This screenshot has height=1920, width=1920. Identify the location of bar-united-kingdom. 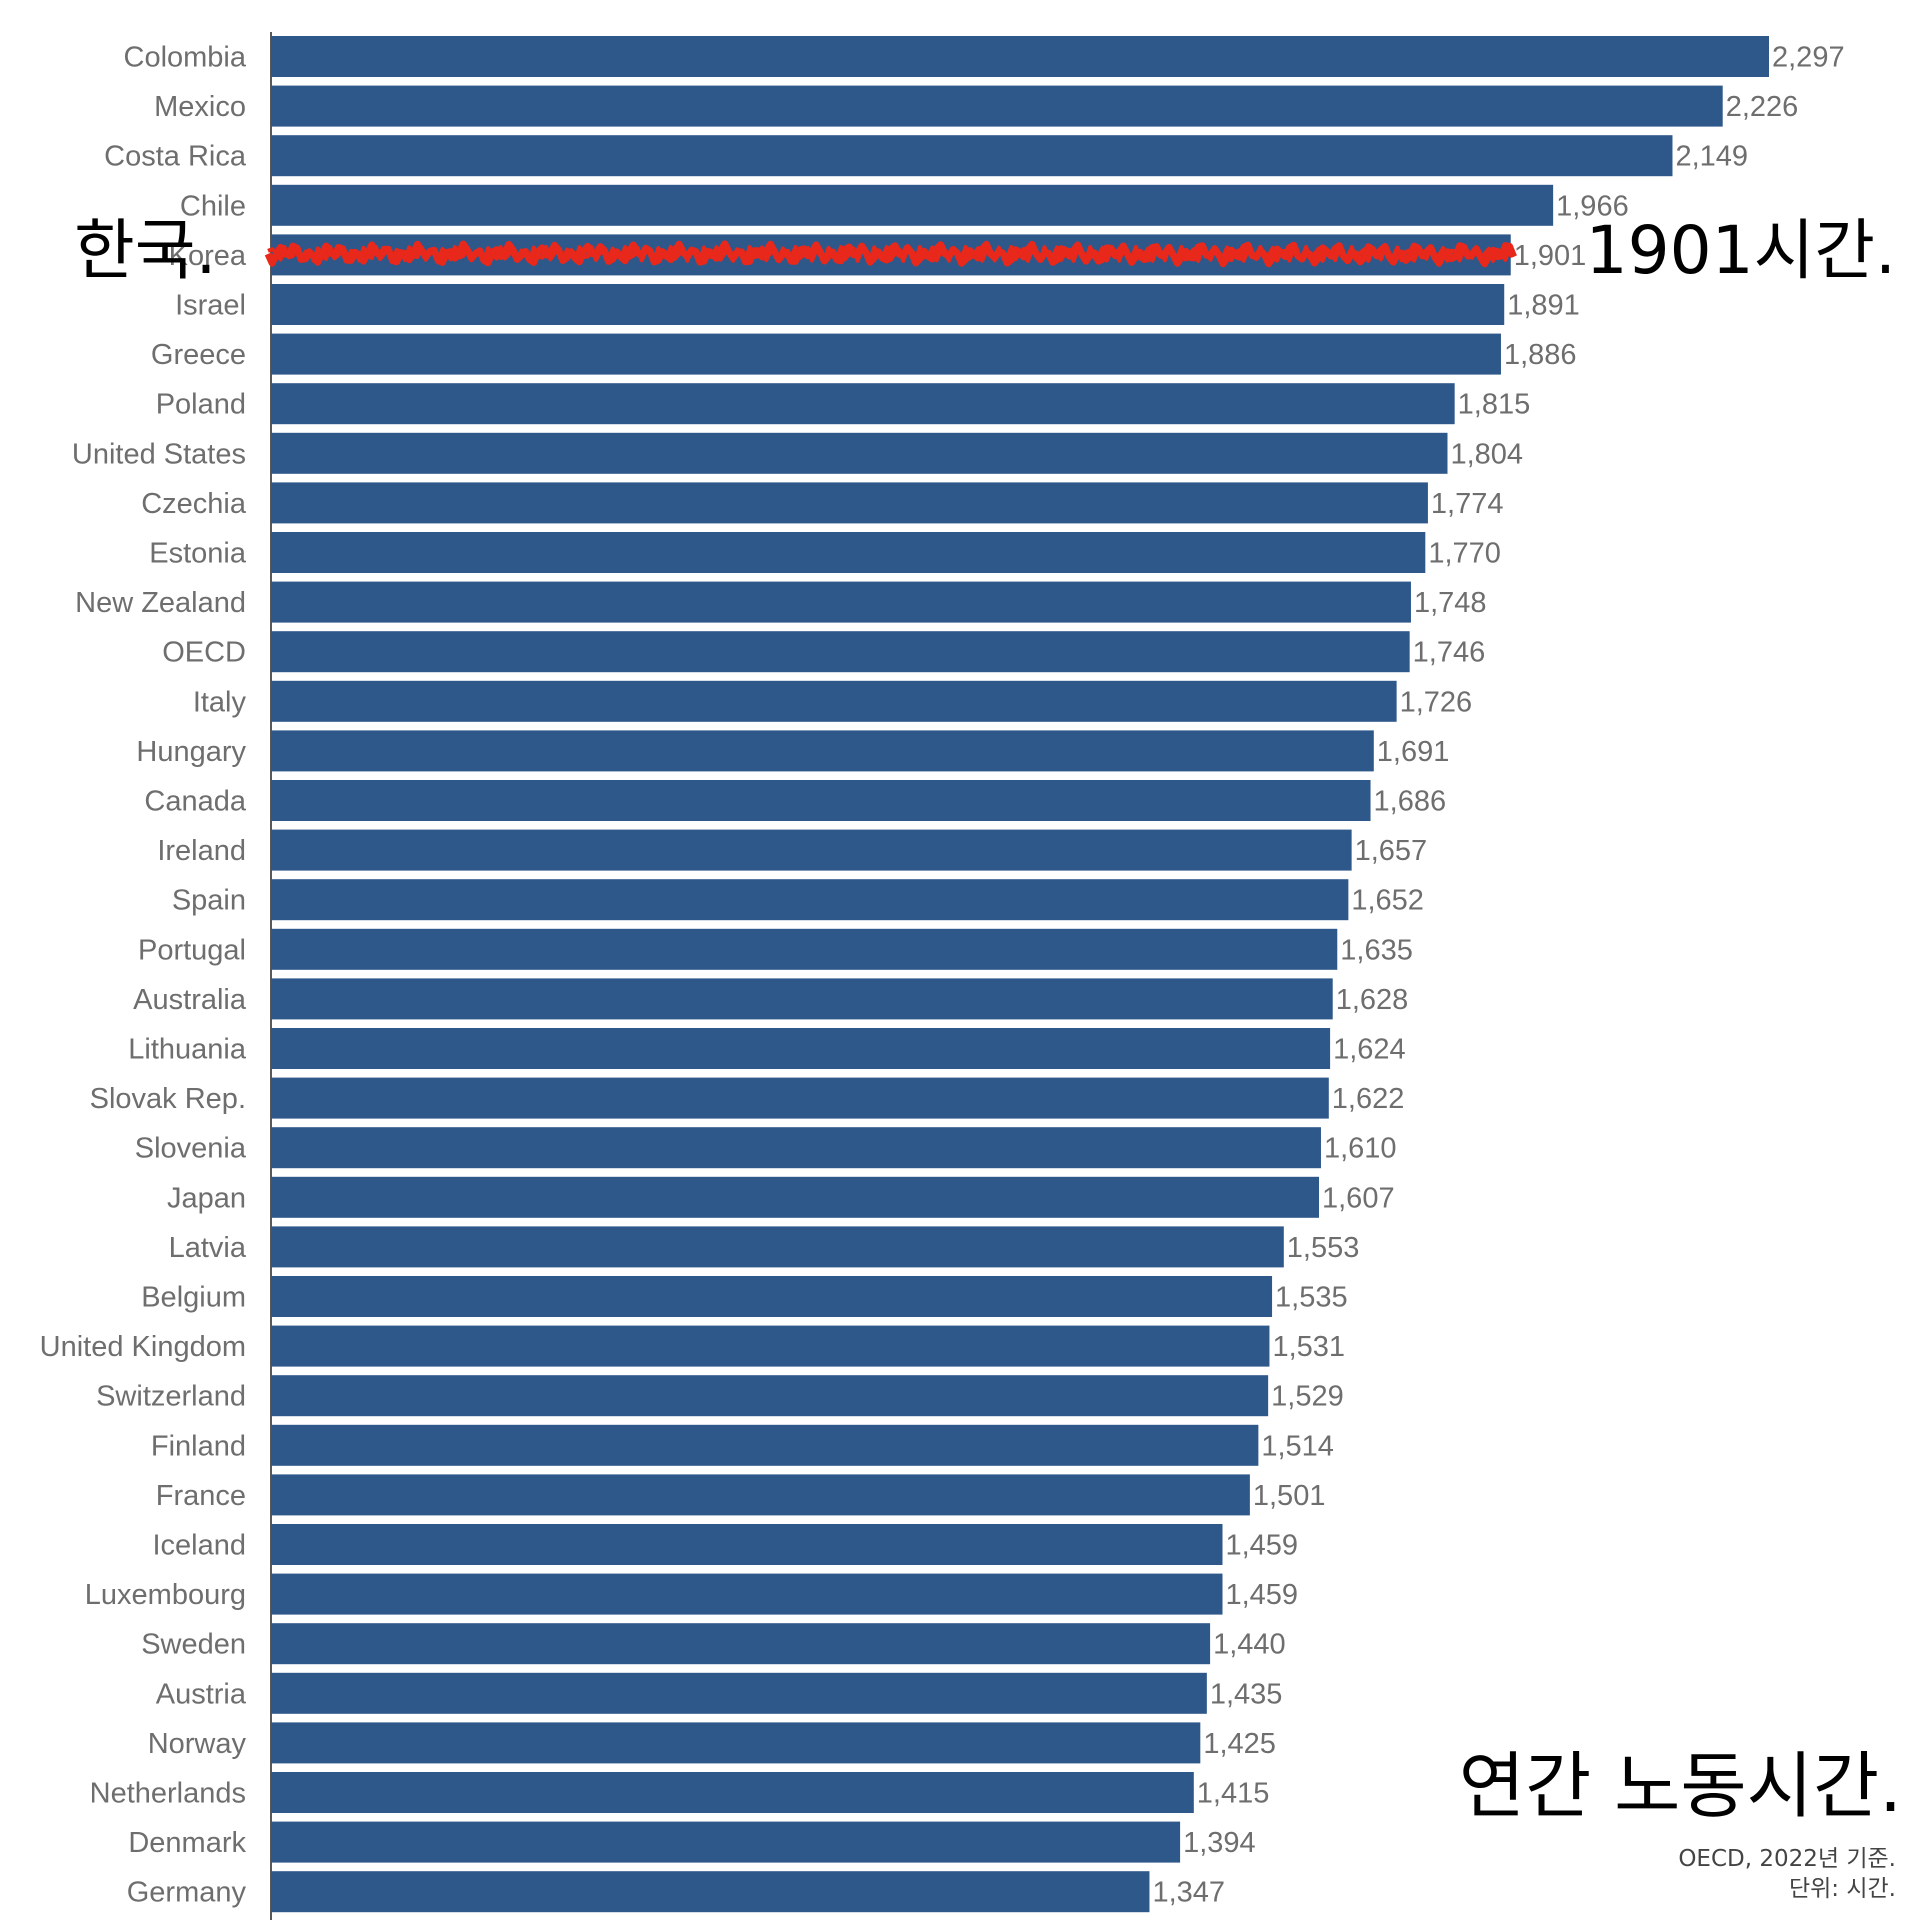
(770, 1346).